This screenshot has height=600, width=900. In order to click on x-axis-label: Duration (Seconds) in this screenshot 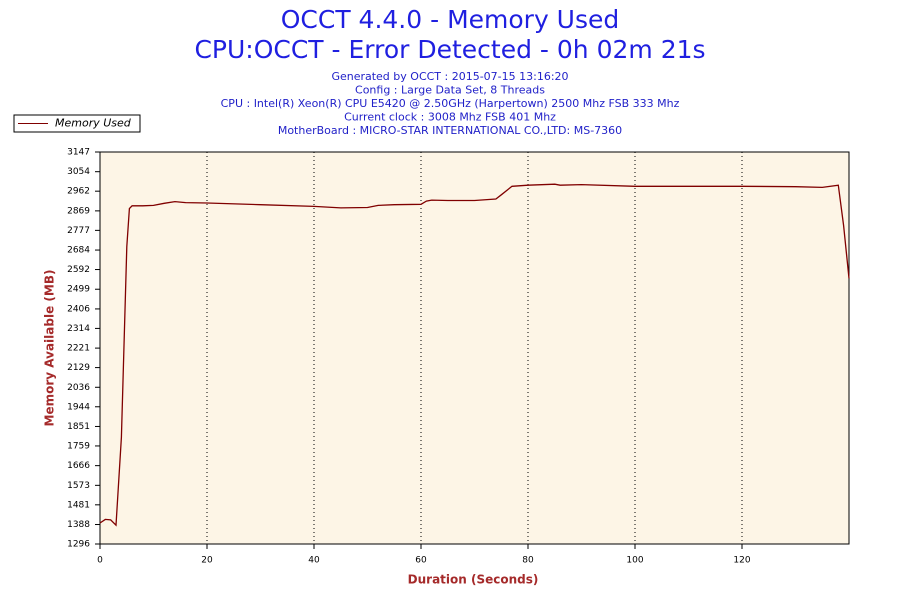, I will do `click(473, 580)`.